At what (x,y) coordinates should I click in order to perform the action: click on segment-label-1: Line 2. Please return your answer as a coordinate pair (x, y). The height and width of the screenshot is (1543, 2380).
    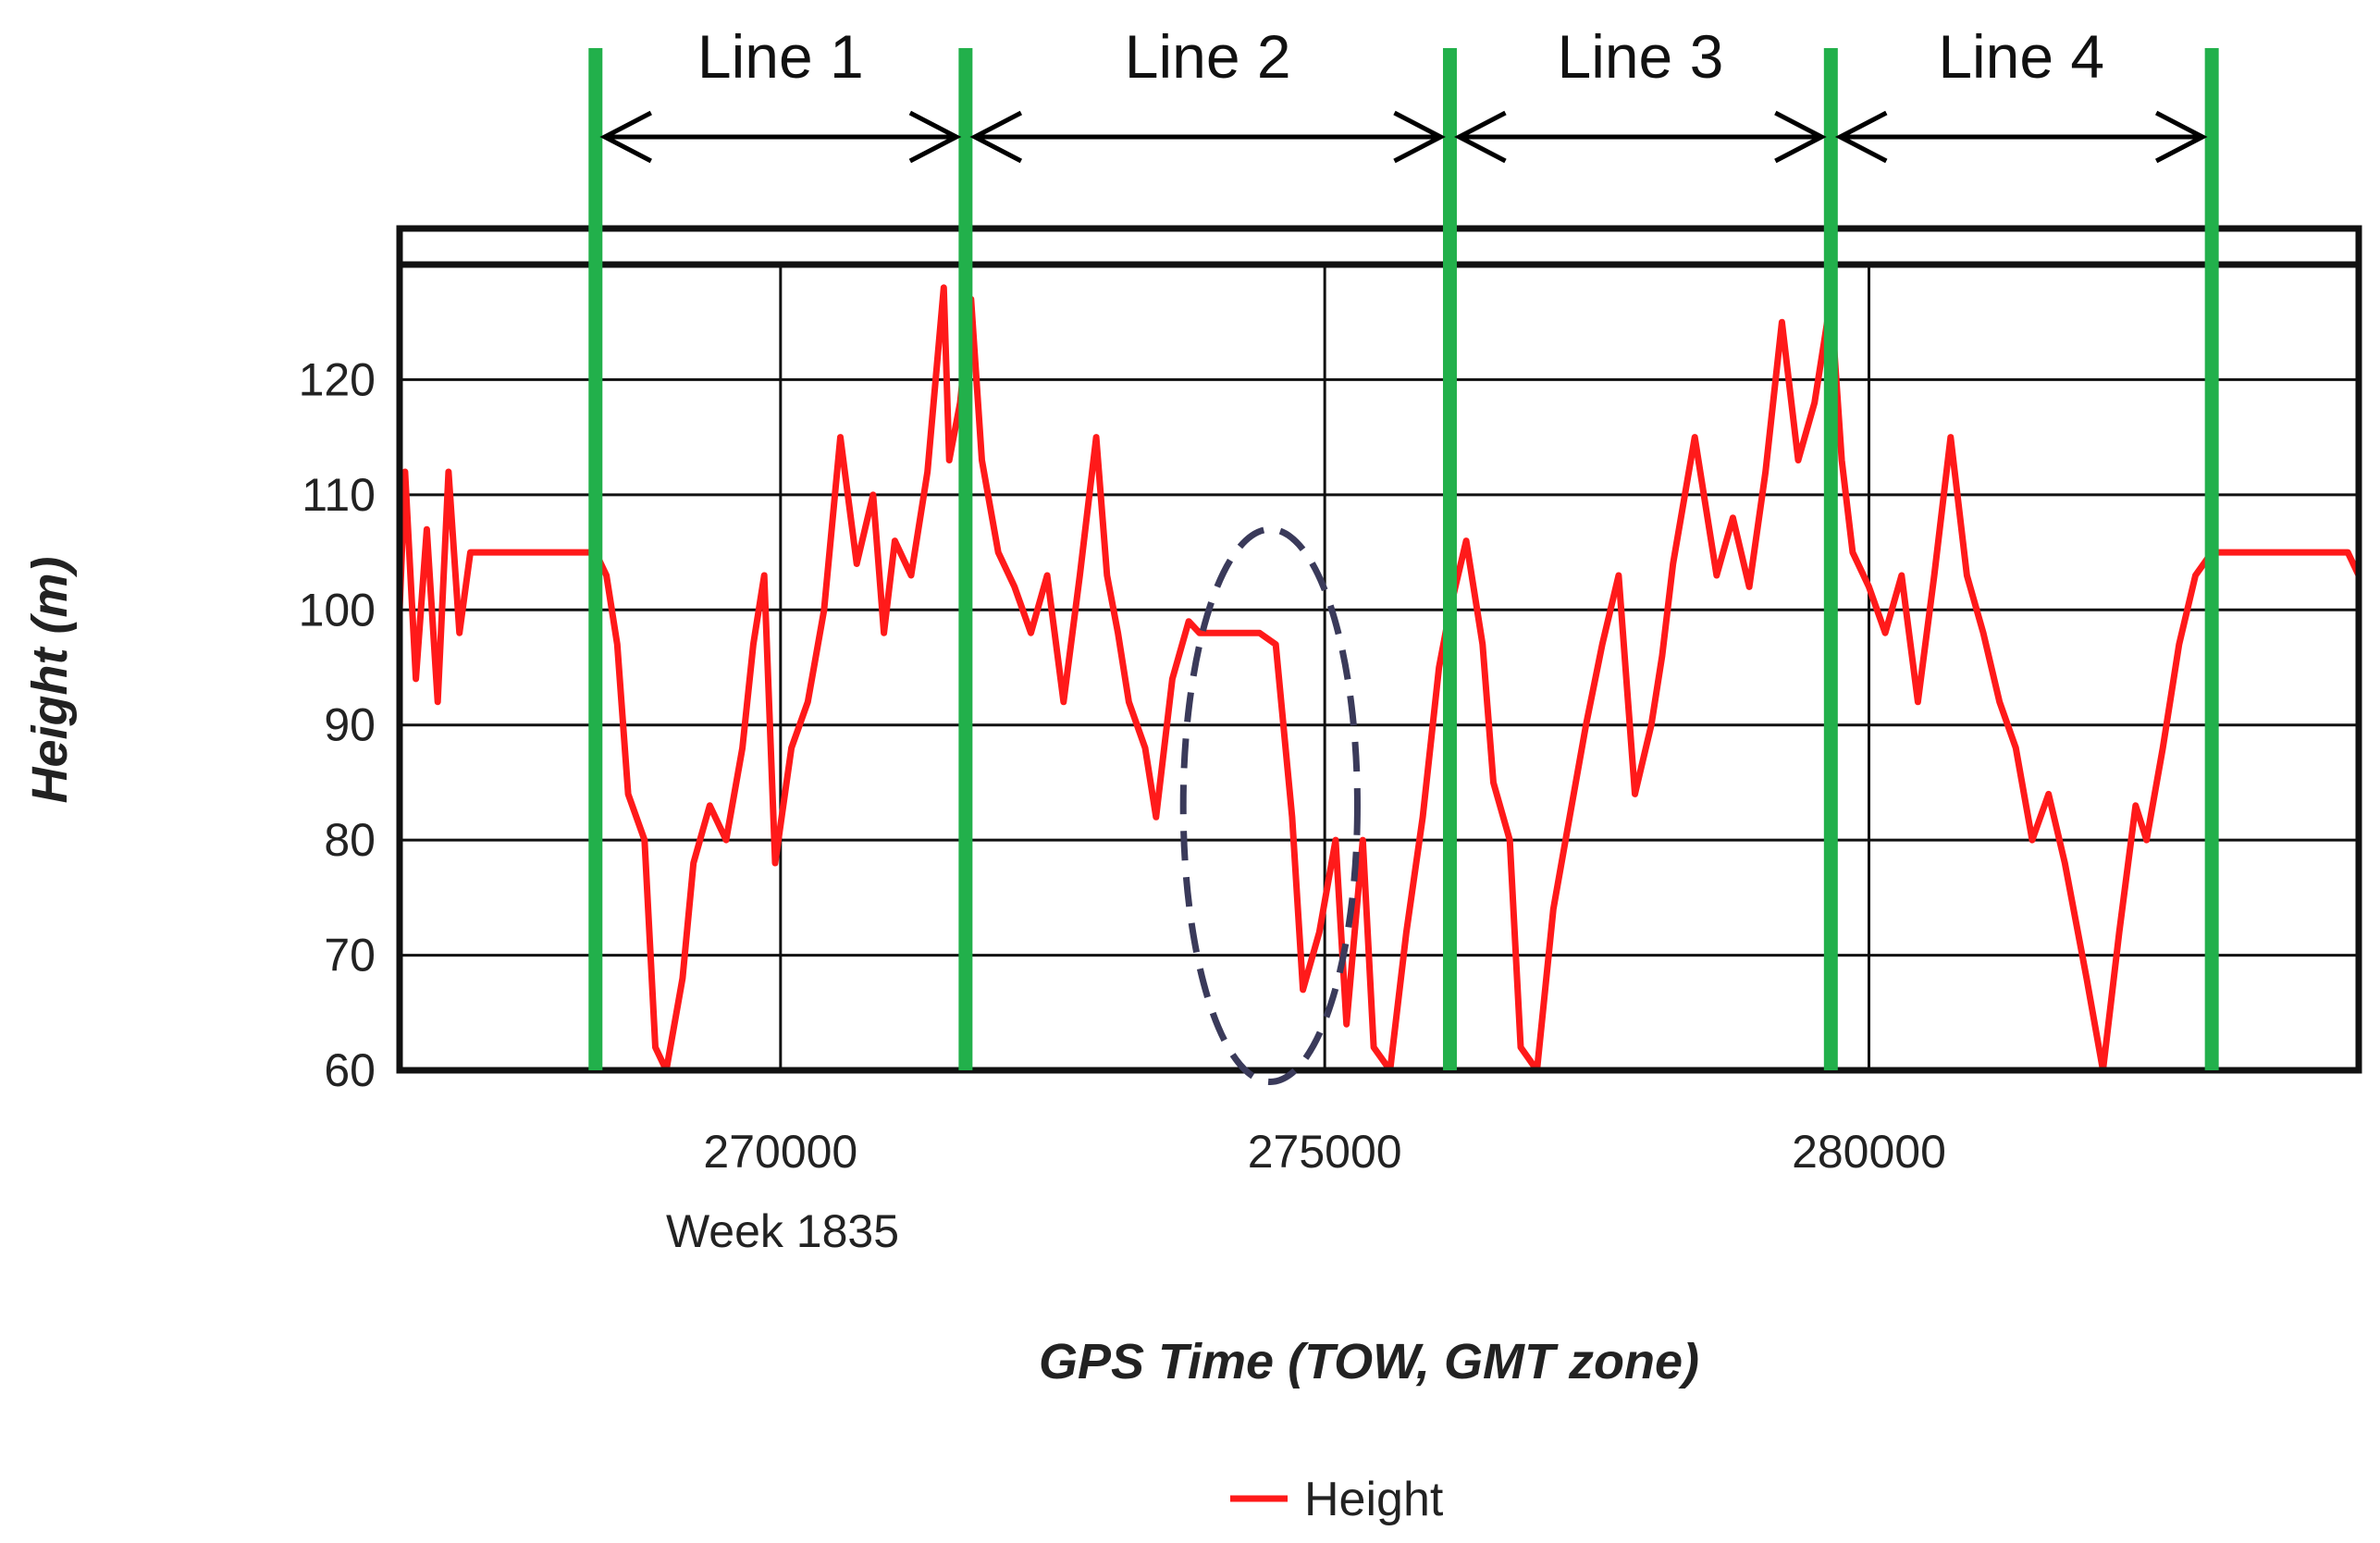
    Looking at the image, I should click on (1208, 57).